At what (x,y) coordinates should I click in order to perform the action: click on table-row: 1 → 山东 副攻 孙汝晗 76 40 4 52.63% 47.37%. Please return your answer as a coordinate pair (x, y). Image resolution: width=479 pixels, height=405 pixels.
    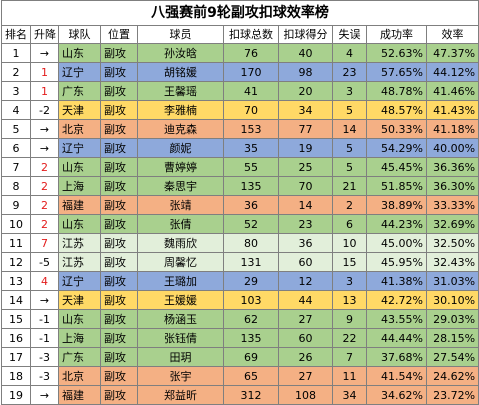
    Looking at the image, I should click on (240, 53).